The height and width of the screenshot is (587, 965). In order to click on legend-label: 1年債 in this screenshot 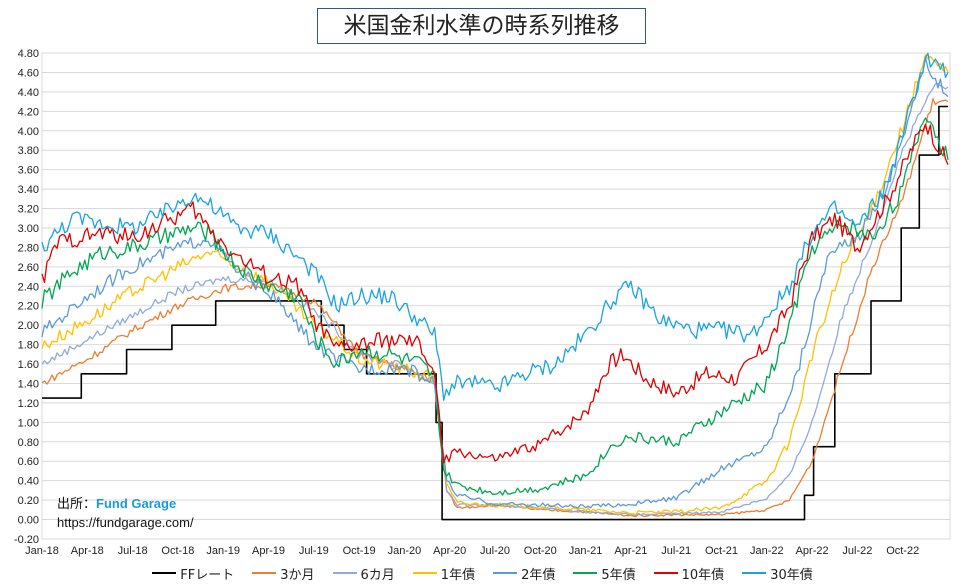, I will do `click(458, 575)`.